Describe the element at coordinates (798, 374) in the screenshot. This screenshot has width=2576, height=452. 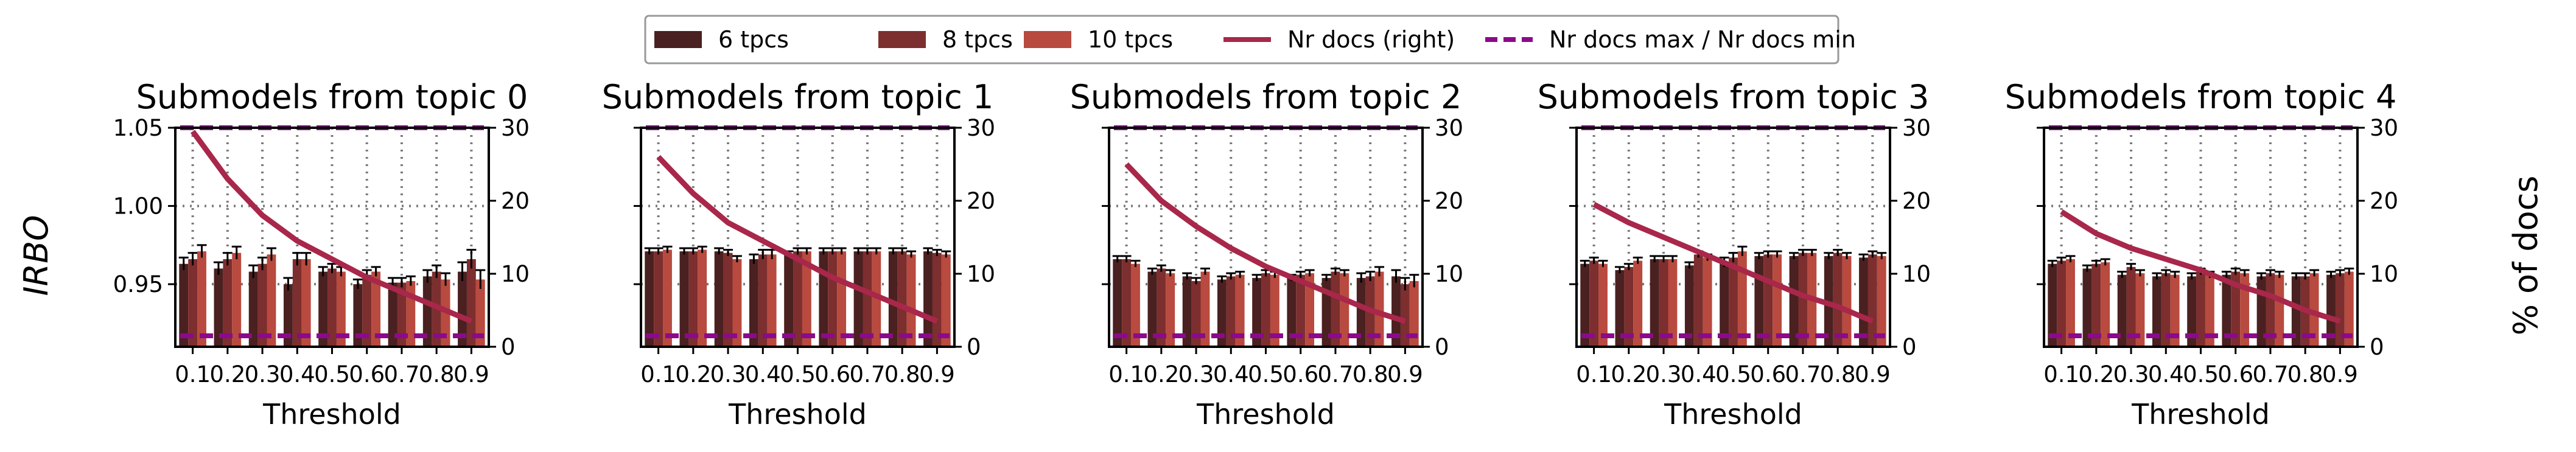
I see `x-tick-label: 0.5` at that location.